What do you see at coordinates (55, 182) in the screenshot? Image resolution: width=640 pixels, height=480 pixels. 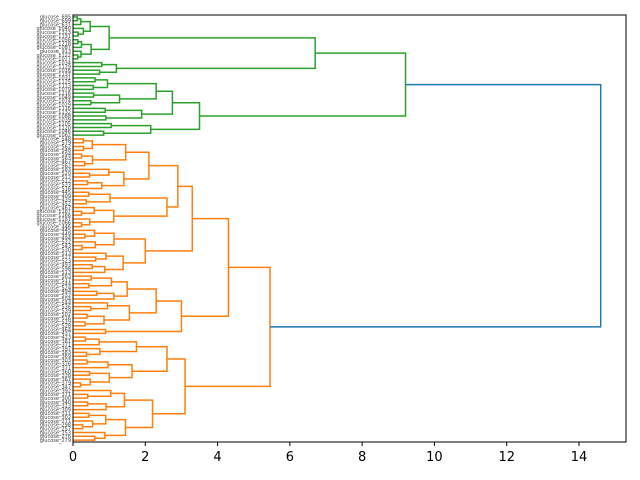 I see `leaf-label: glucose_512` at bounding box center [55, 182].